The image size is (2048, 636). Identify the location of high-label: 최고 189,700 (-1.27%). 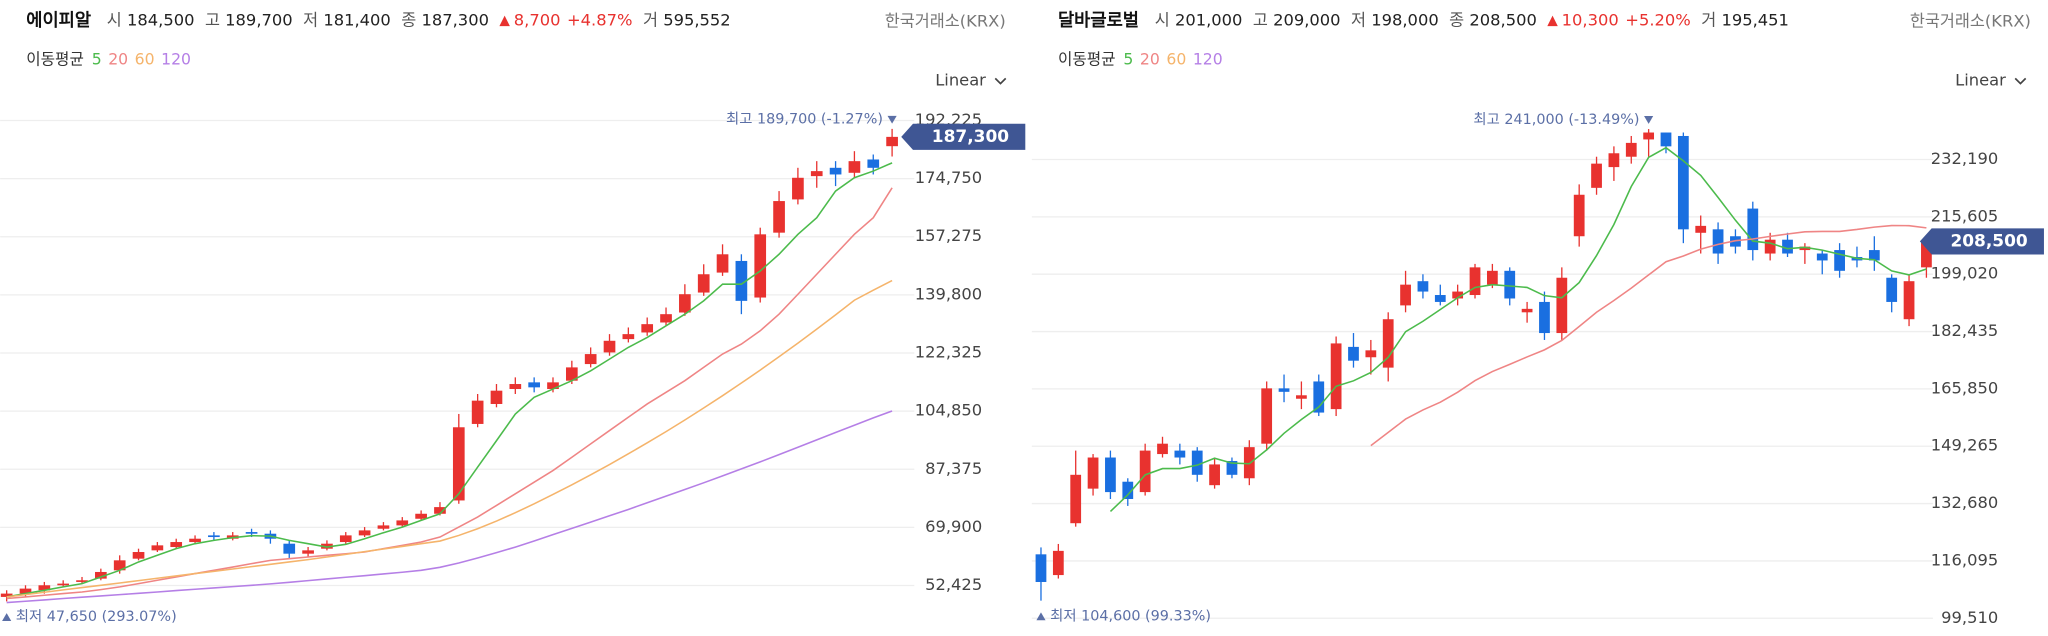
(804, 119).